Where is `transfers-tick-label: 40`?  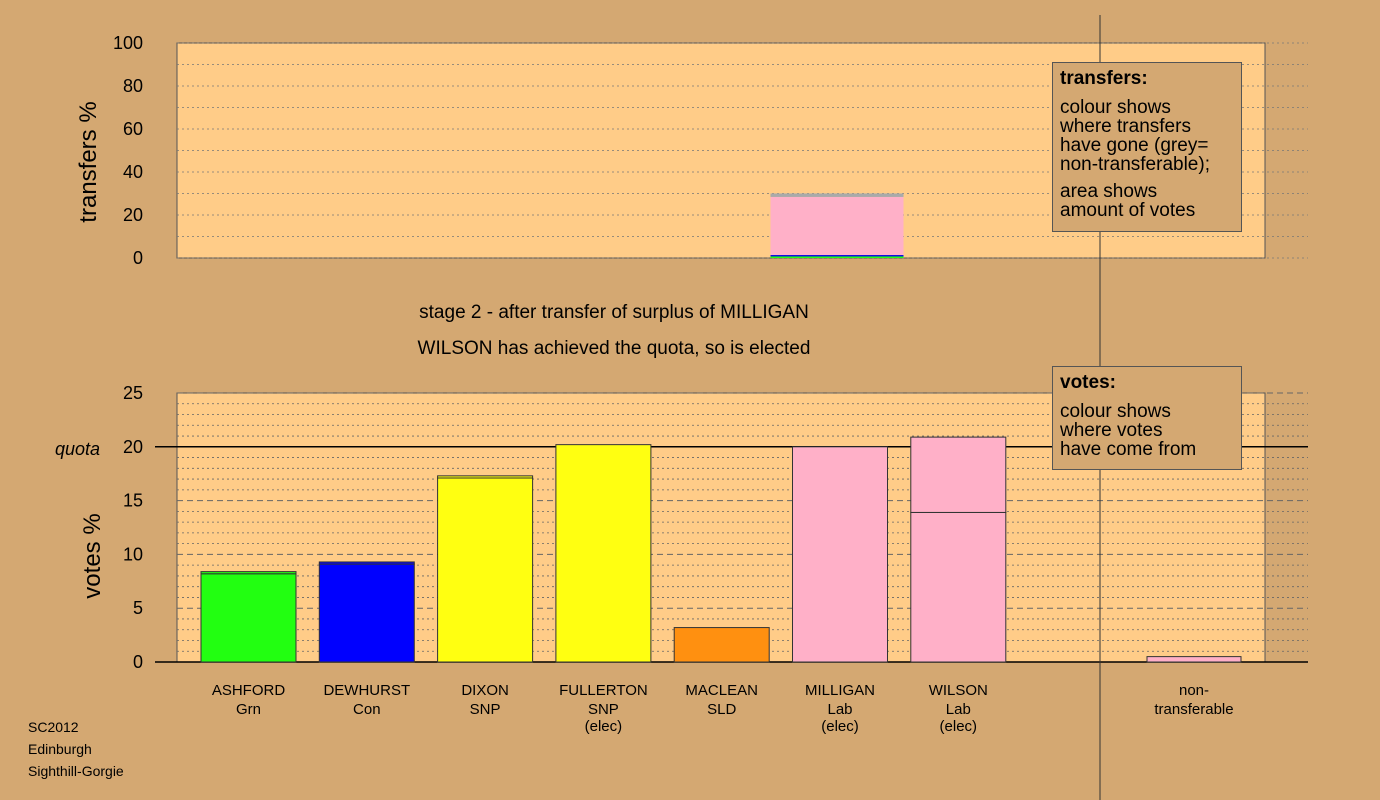 transfers-tick-label: 40 is located at coordinates (133, 172).